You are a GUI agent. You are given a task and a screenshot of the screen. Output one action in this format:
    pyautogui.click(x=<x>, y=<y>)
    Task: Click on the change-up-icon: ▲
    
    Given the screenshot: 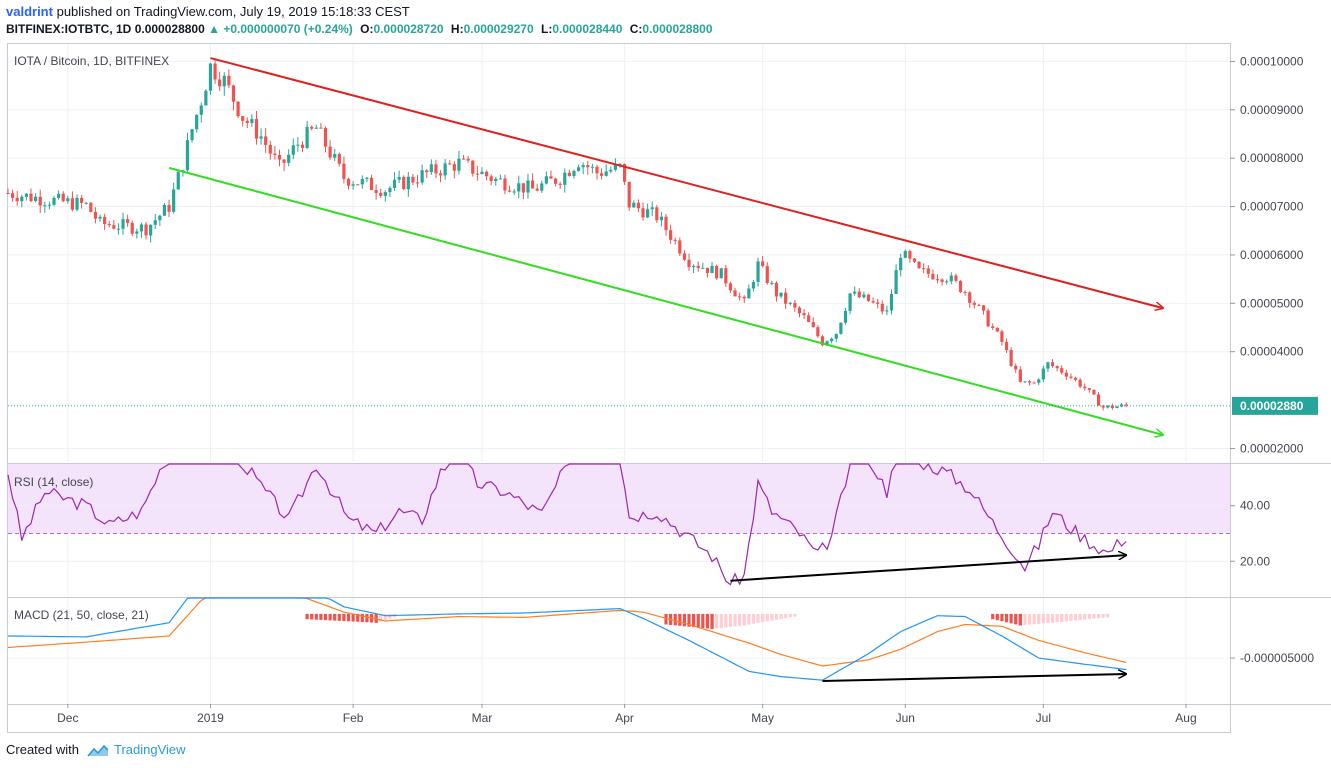 What is the action you would take?
    pyautogui.click(x=214, y=29)
    